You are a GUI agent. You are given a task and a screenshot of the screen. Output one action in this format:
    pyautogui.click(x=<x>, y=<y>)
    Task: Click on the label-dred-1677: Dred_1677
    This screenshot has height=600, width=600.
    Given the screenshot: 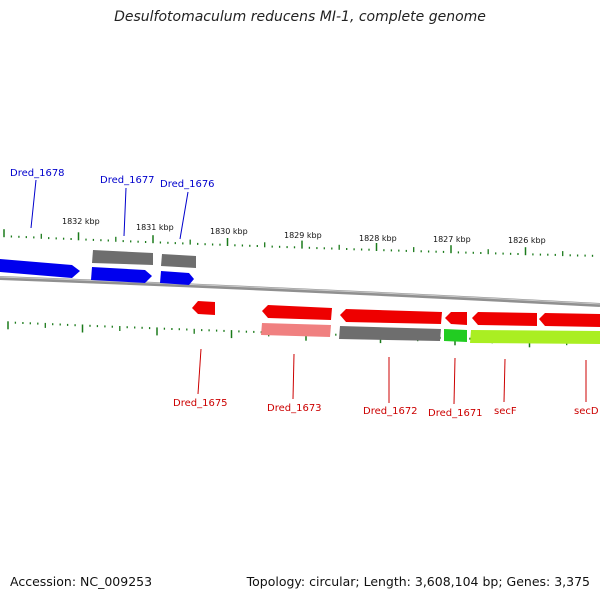 What is the action you would take?
    pyautogui.click(x=127, y=180)
    